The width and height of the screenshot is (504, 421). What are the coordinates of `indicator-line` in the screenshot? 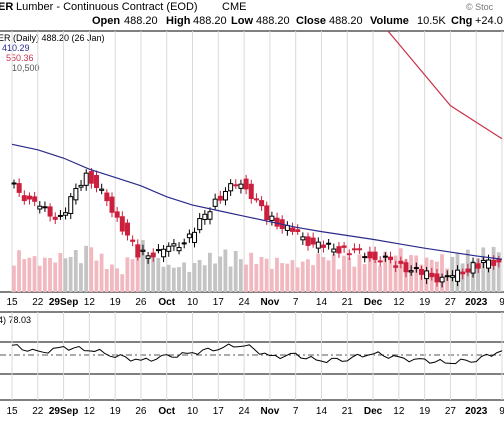 It's located at (257, 354).